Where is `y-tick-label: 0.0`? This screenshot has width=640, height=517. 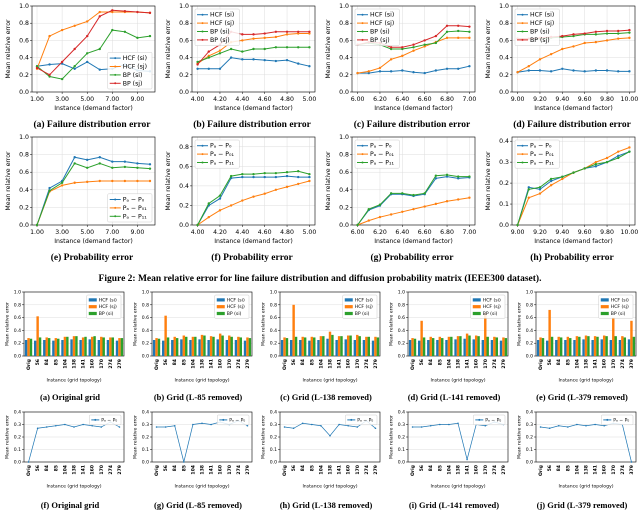
y-tick-label: 0.0 is located at coordinates (401, 463).